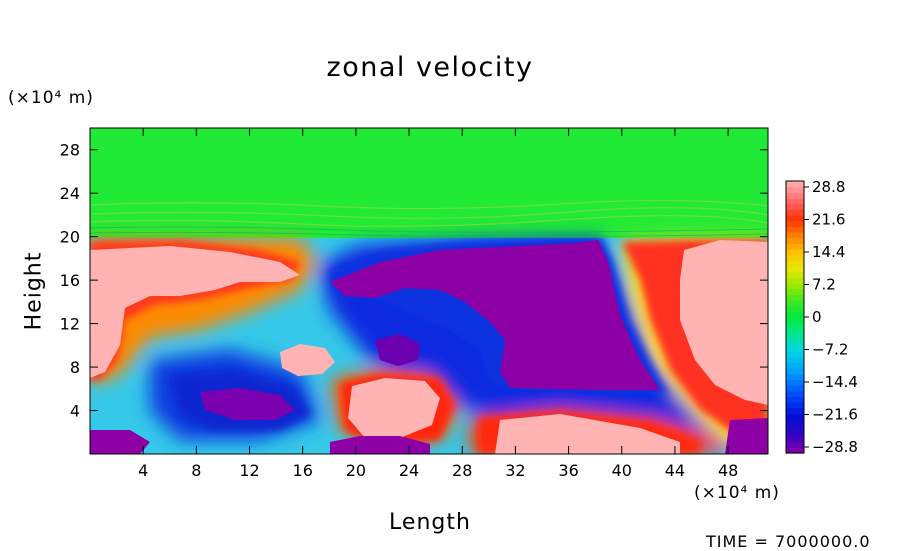 Image resolution: width=904 pixels, height=551 pixels. I want to click on lower-center-positive-core, so click(394, 408).